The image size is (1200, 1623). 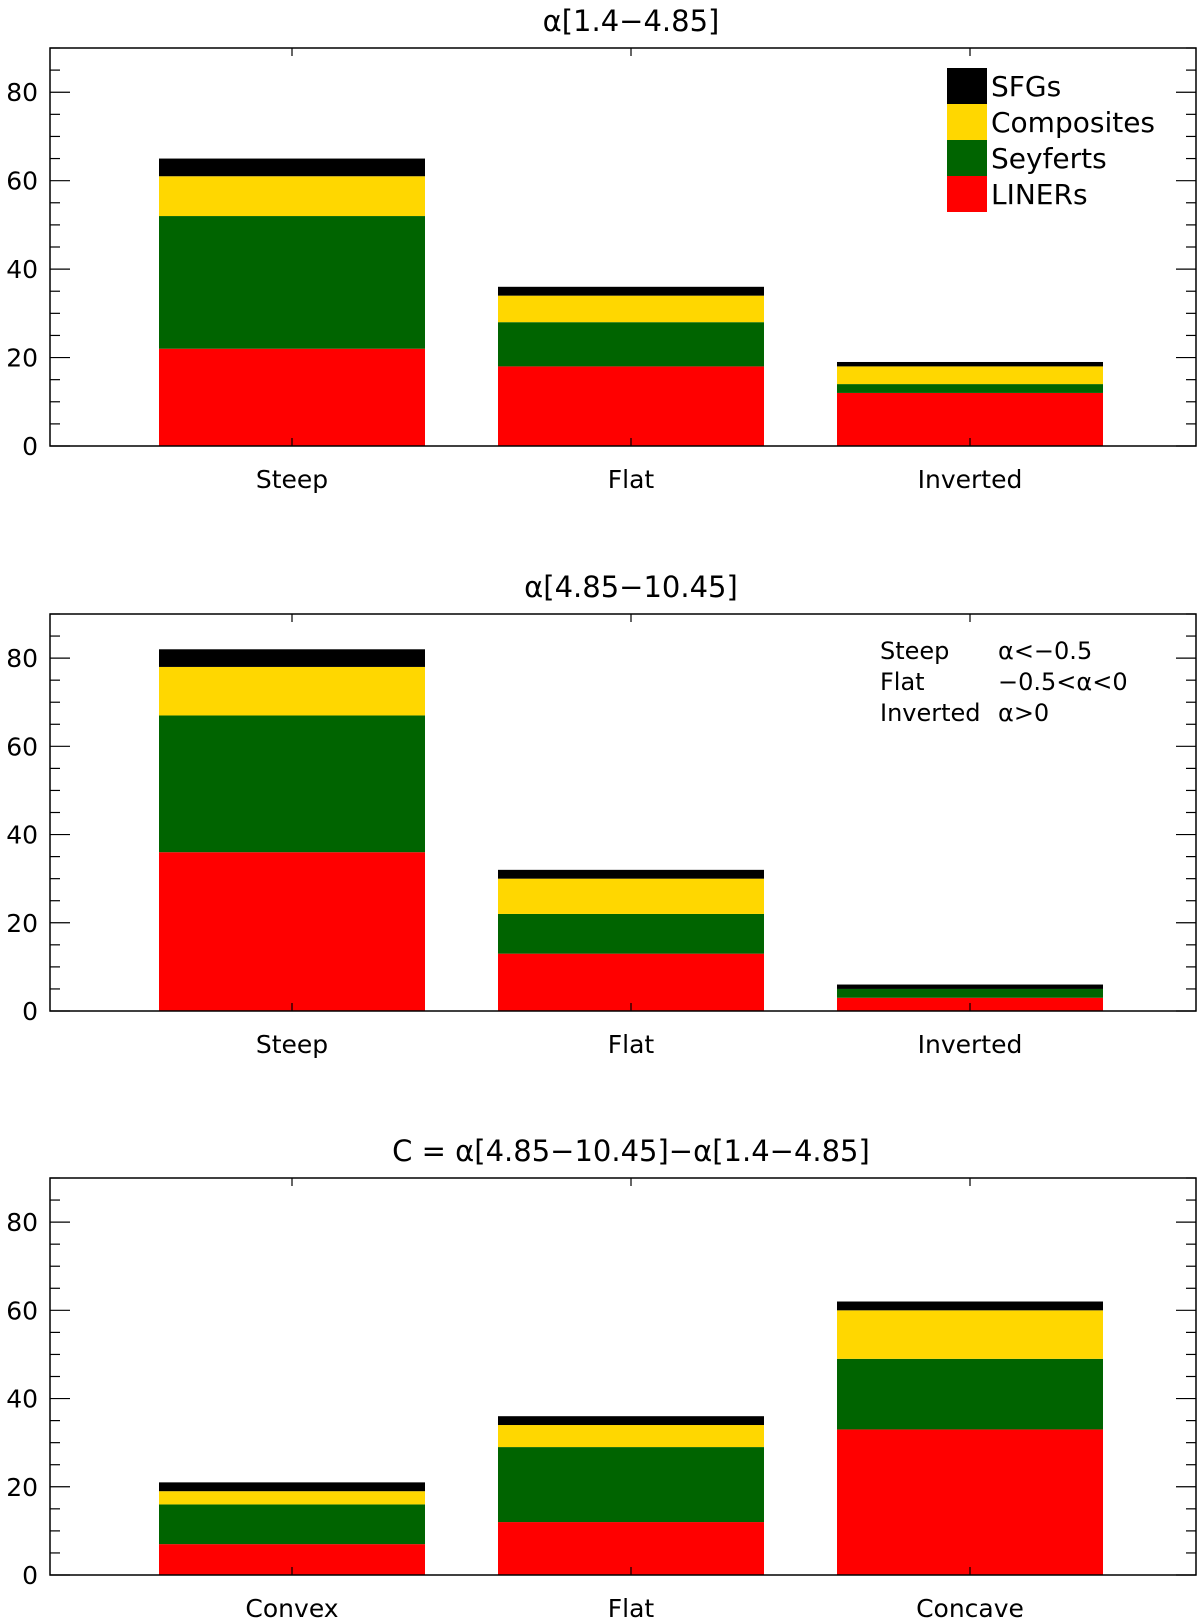 What do you see at coordinates (967, 158) in the screenshot?
I see `legend-swatch-seyferts` at bounding box center [967, 158].